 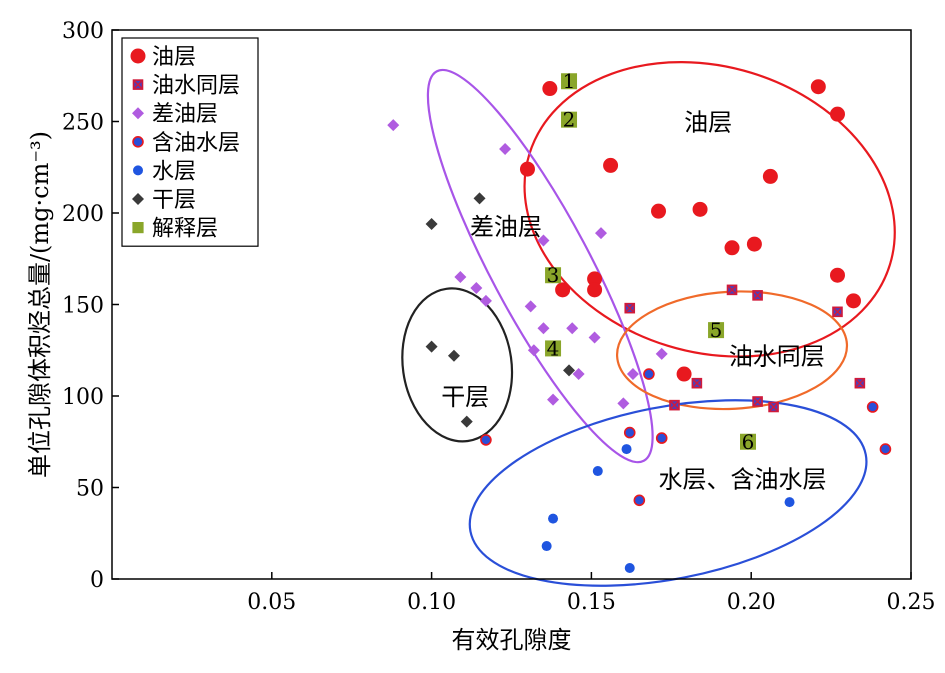 I want to click on point-label: 2, so click(x=569, y=120).